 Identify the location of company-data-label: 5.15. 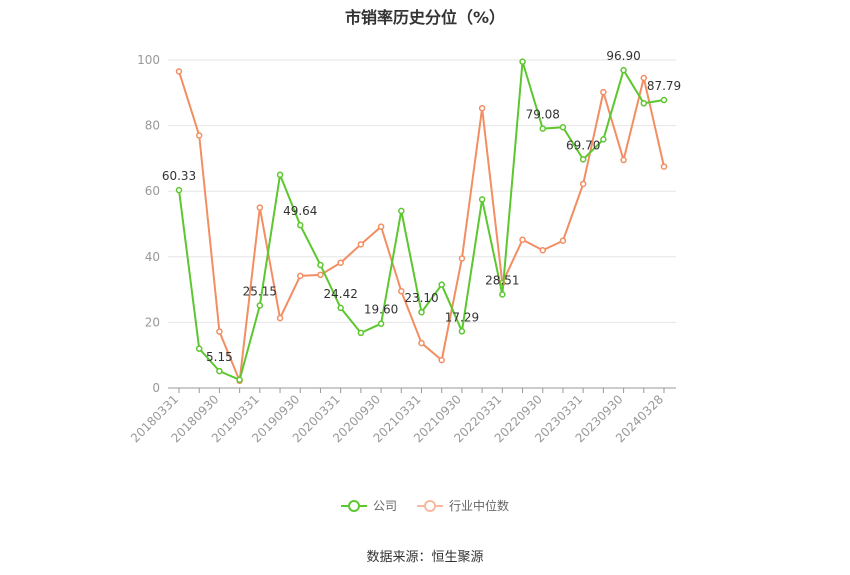
(219, 357).